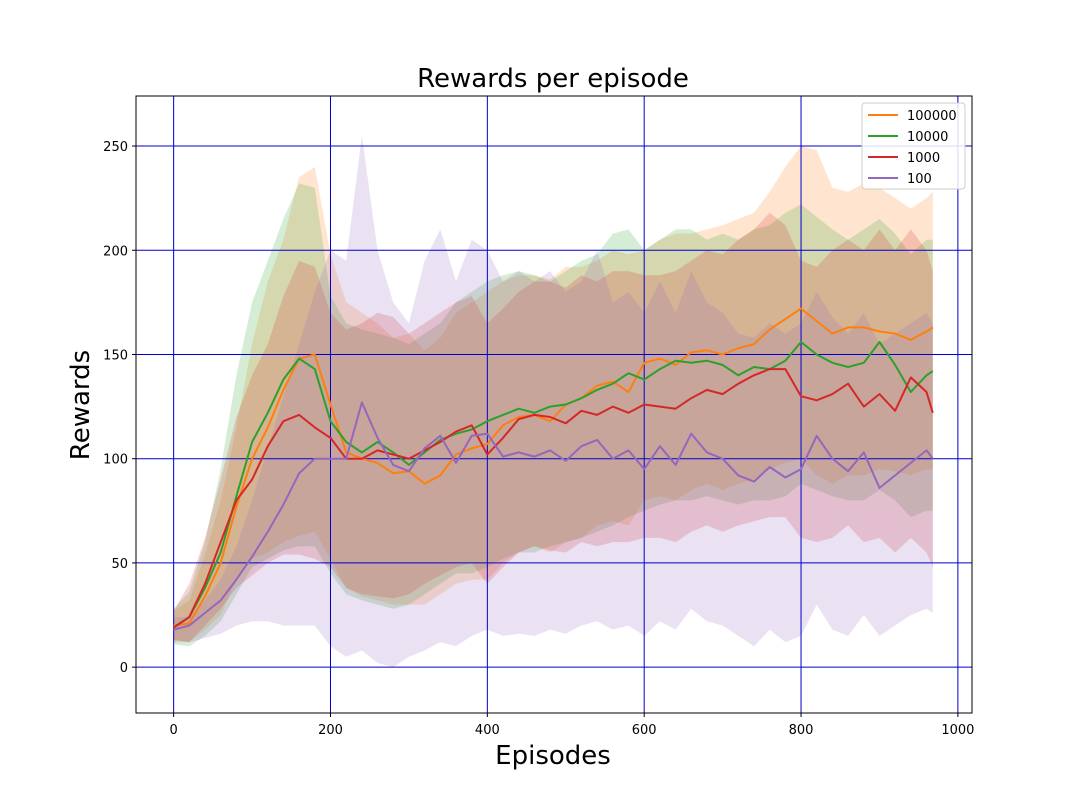  Describe the element at coordinates (927, 137) in the screenshot. I see `legend-label-10000: 10000` at that location.